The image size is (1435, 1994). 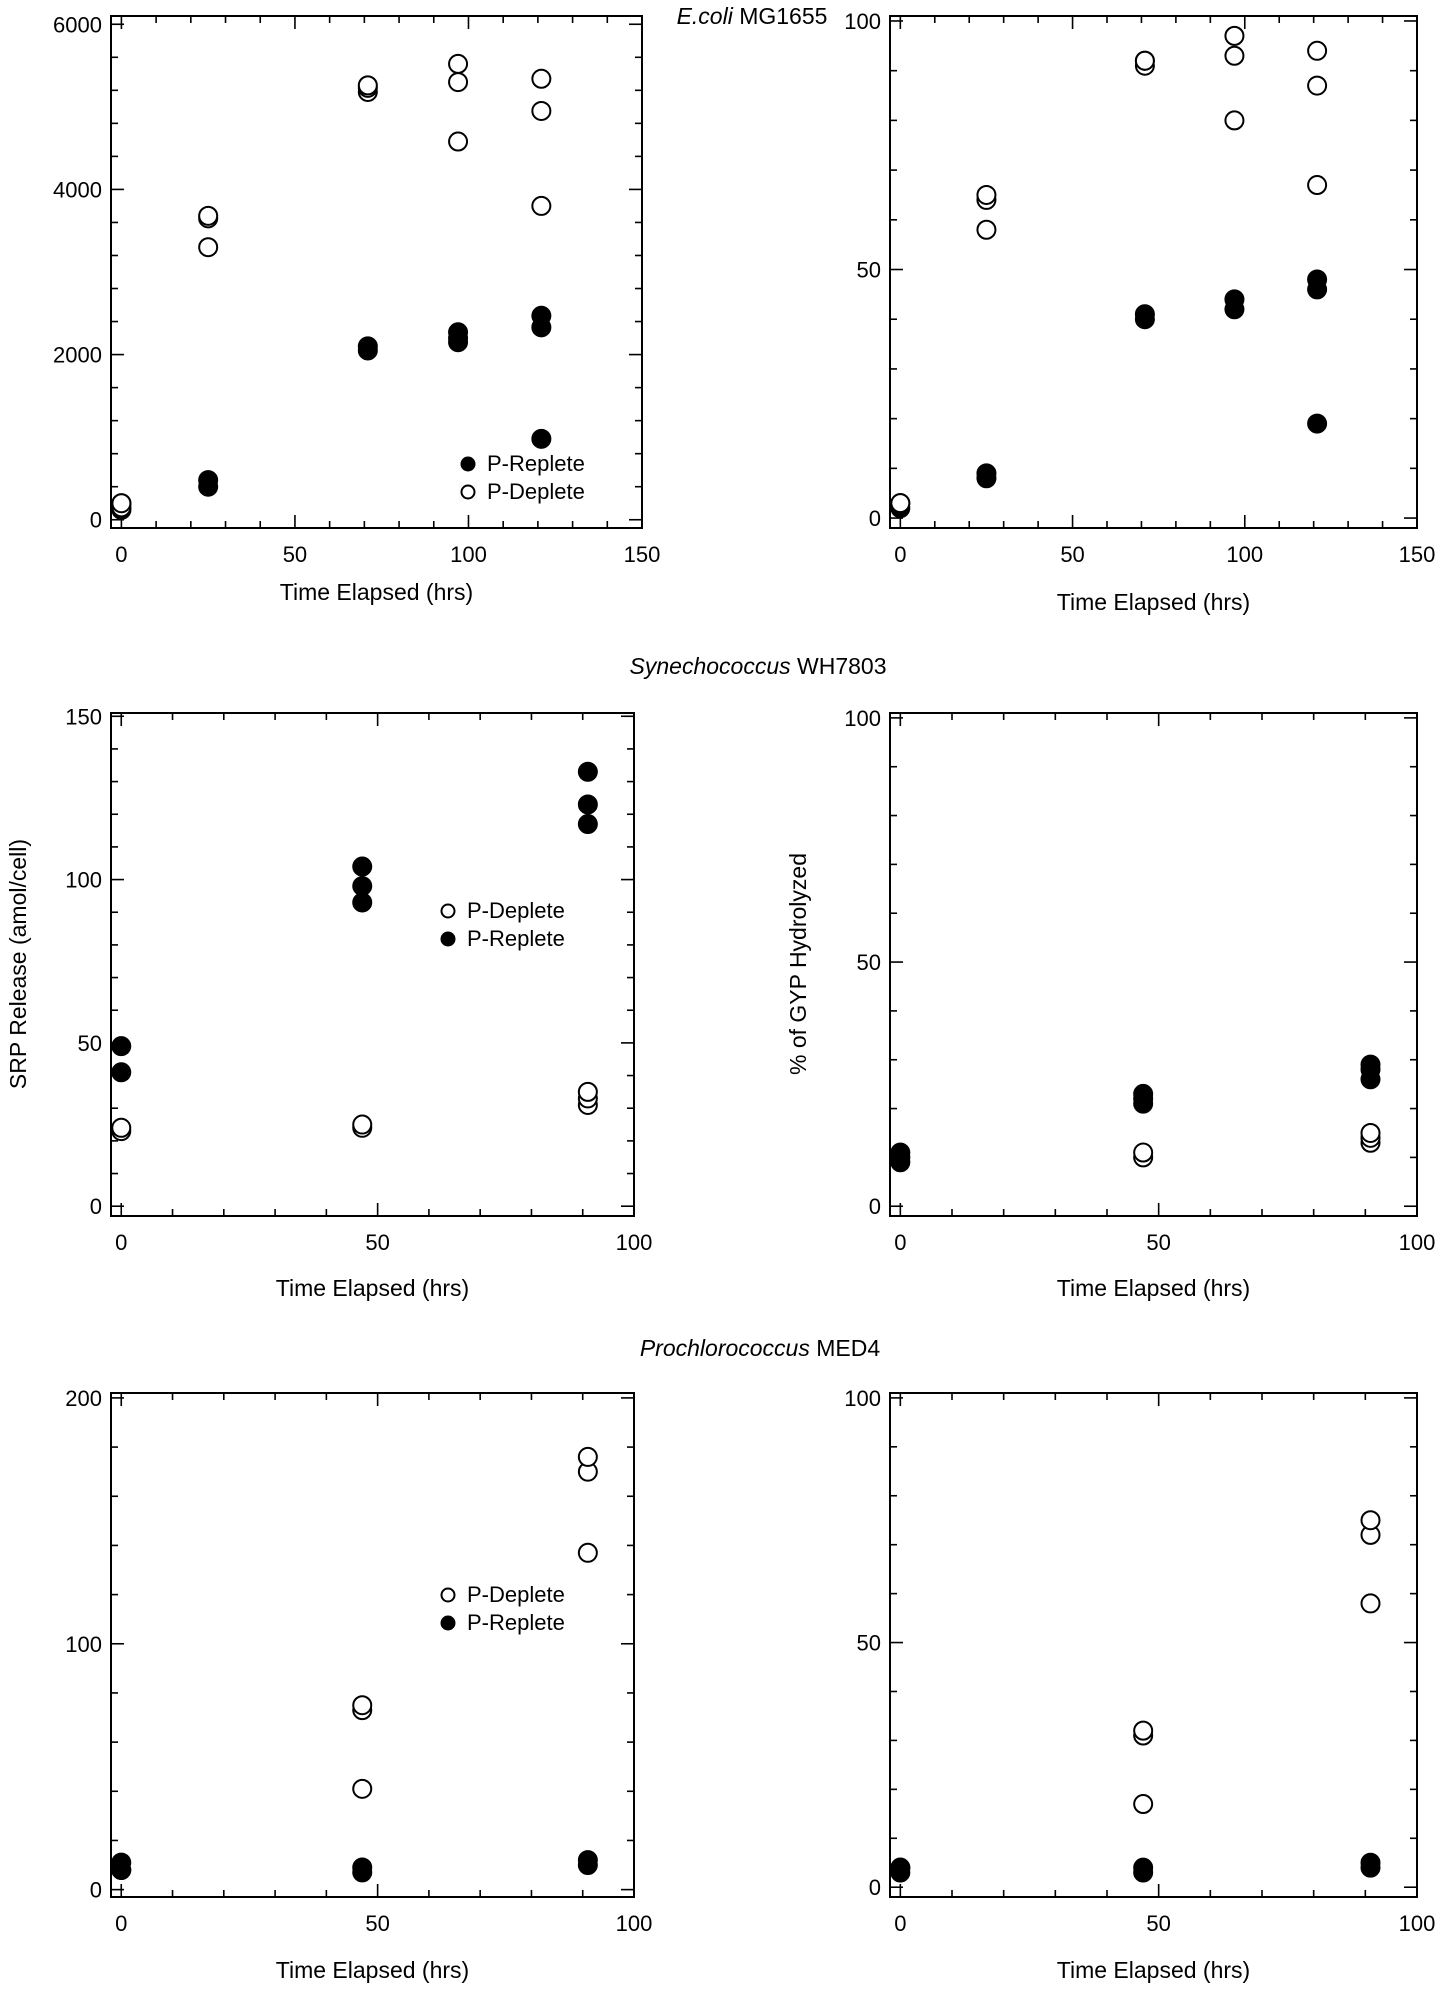 I want to click on y-tick-label: 4000, so click(x=77, y=189).